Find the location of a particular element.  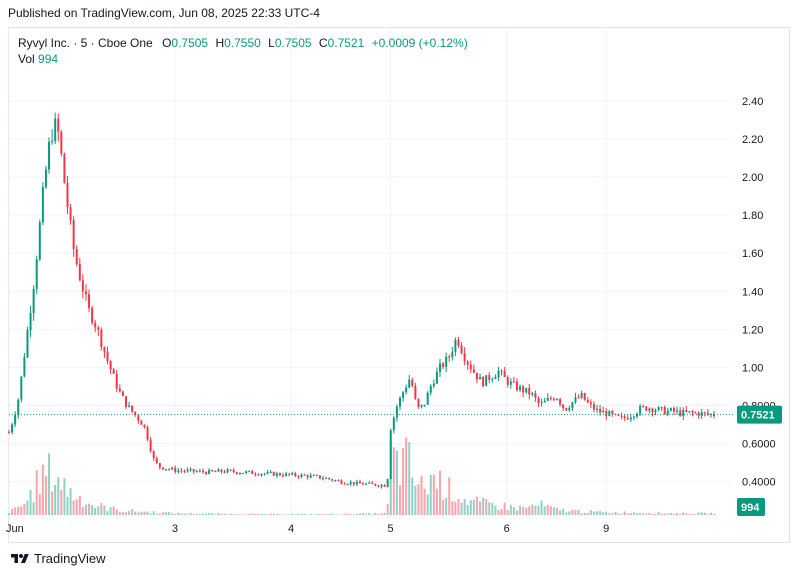

time-axis: Jun 3 4 5 6 9 is located at coordinates (307, 529).